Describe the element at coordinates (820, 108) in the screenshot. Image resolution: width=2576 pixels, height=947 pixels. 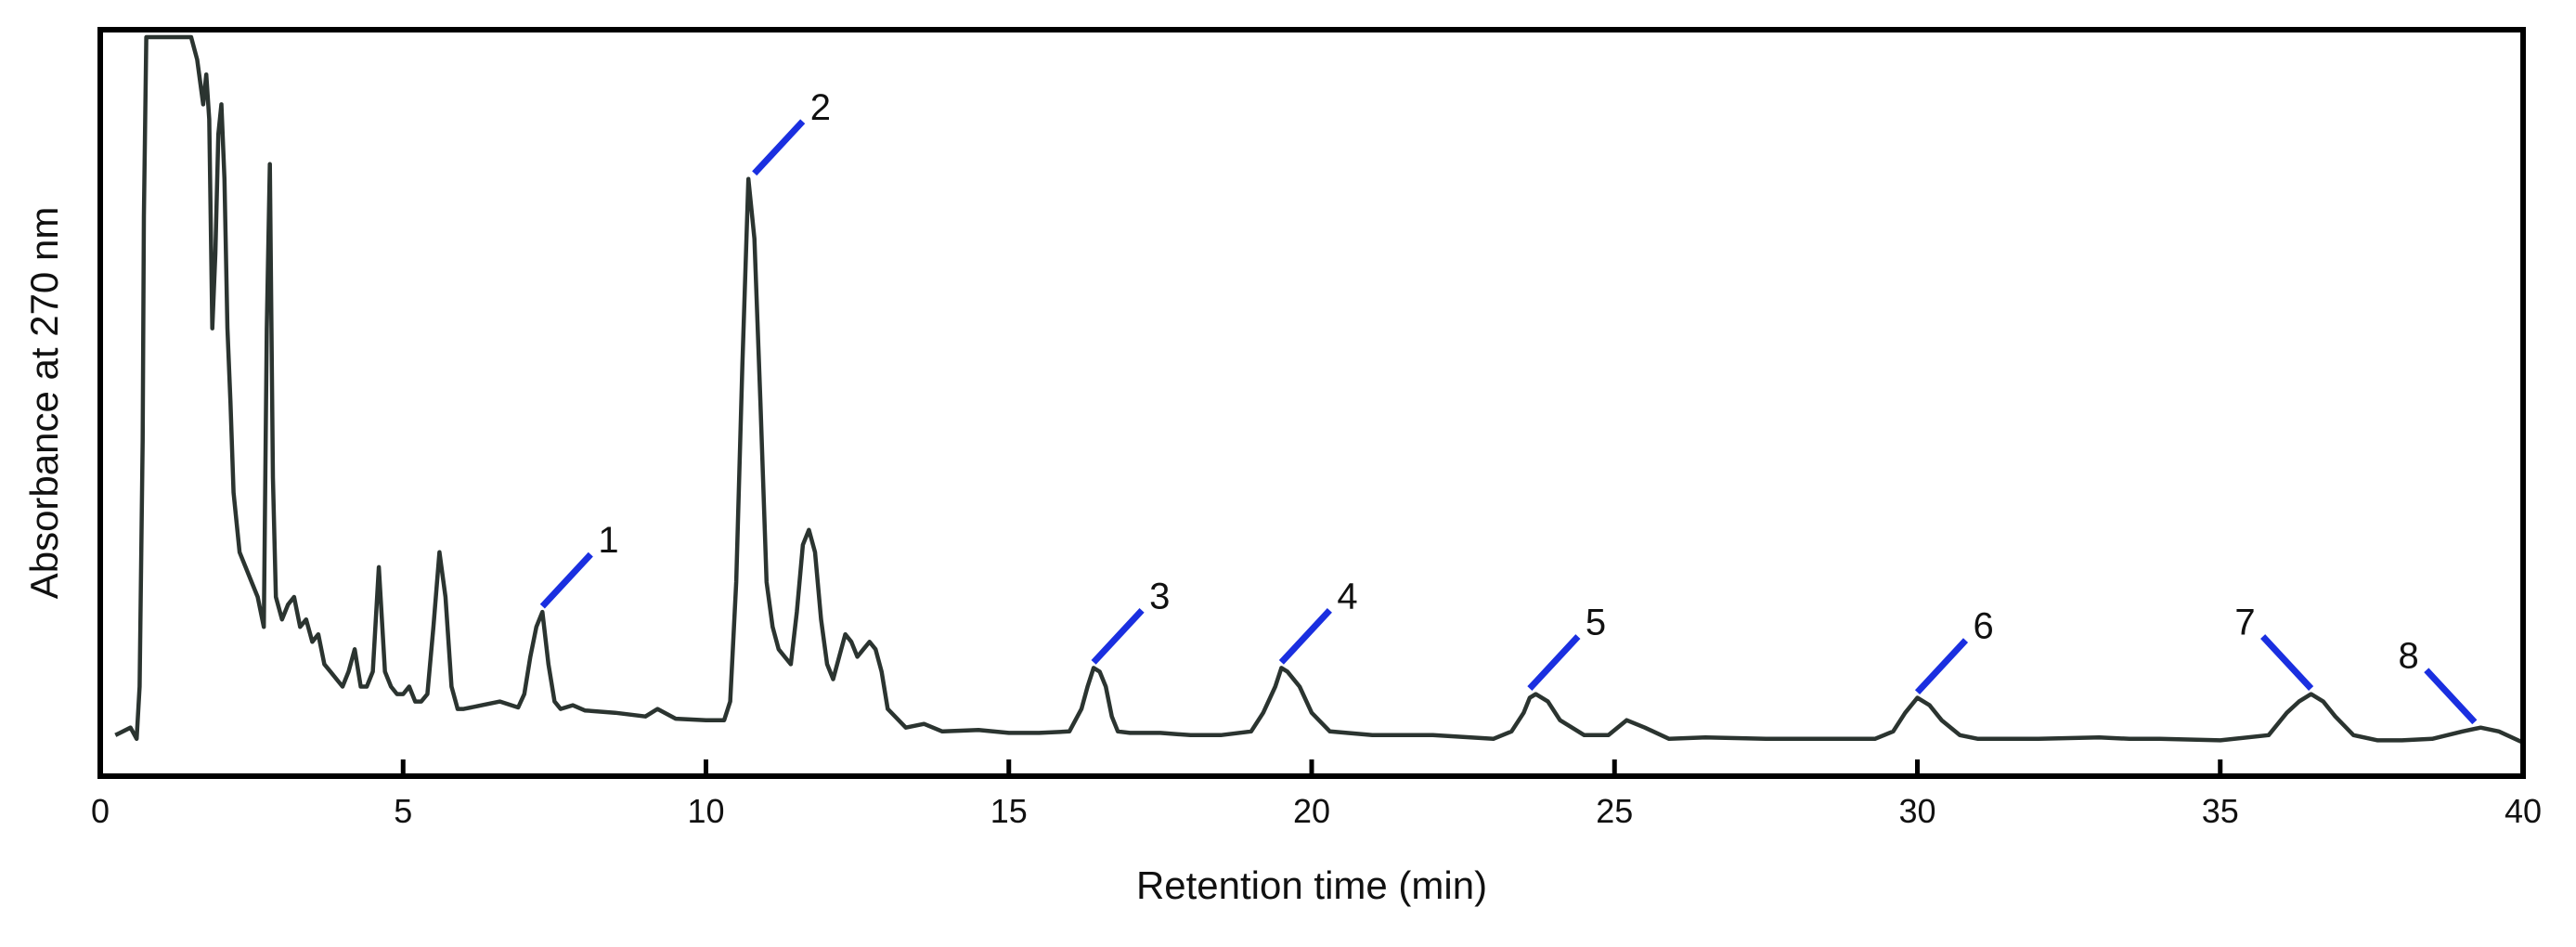
I see `peak-label: 2` at that location.